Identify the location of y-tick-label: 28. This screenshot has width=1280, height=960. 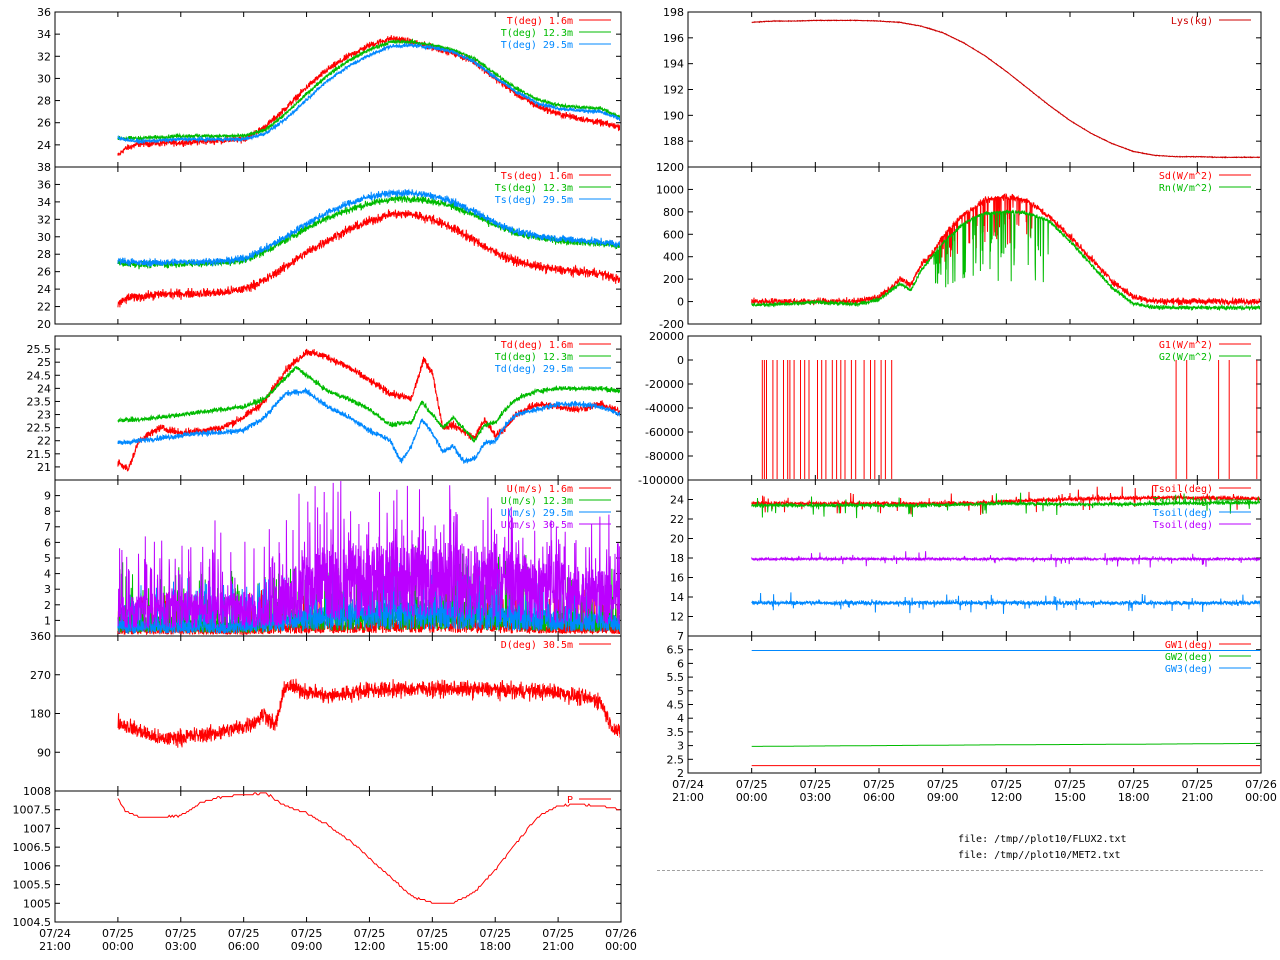
(44, 101).